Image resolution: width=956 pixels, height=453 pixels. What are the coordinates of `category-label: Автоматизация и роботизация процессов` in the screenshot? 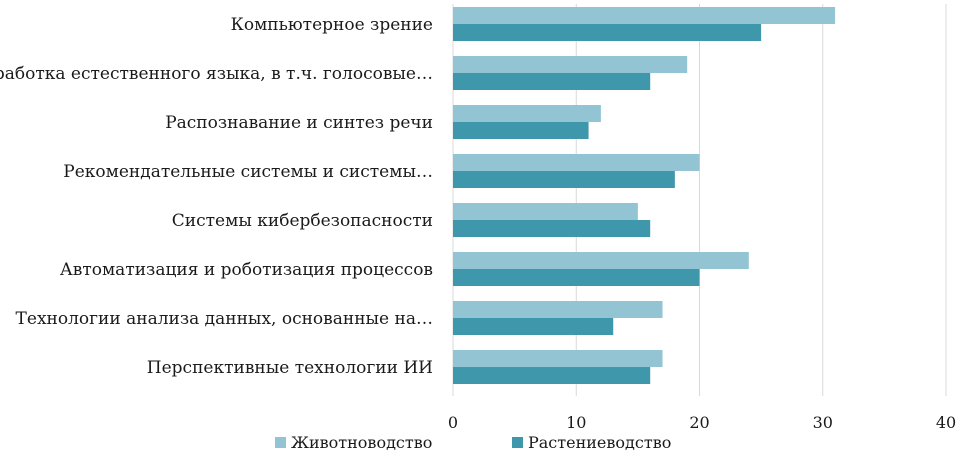 It's located at (246, 270).